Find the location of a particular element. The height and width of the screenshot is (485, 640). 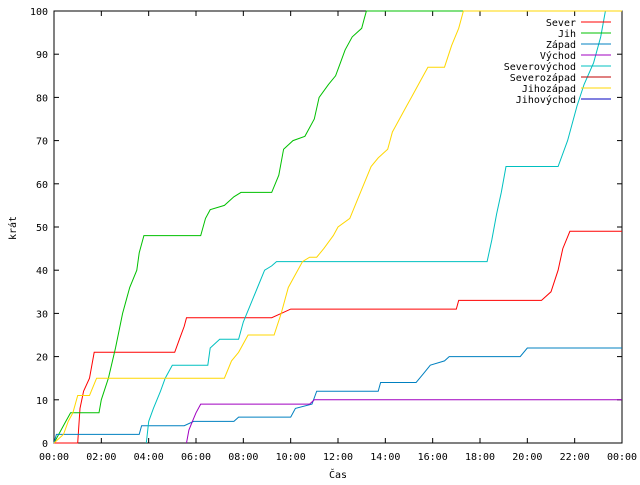

x-tick-label: 16:00 is located at coordinates (433, 457).